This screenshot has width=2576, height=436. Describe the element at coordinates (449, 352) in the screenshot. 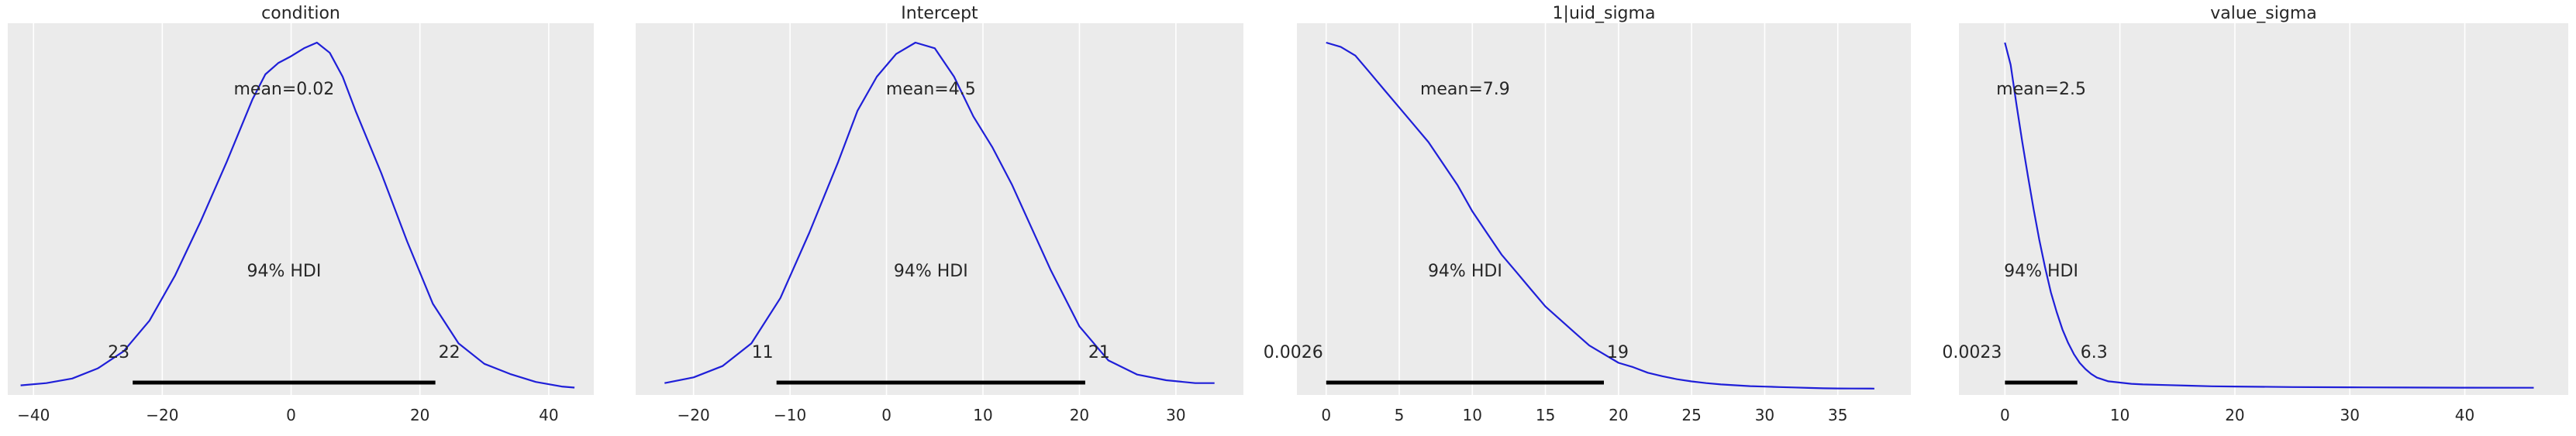

I see `hdi-upper-label: 22` at that location.